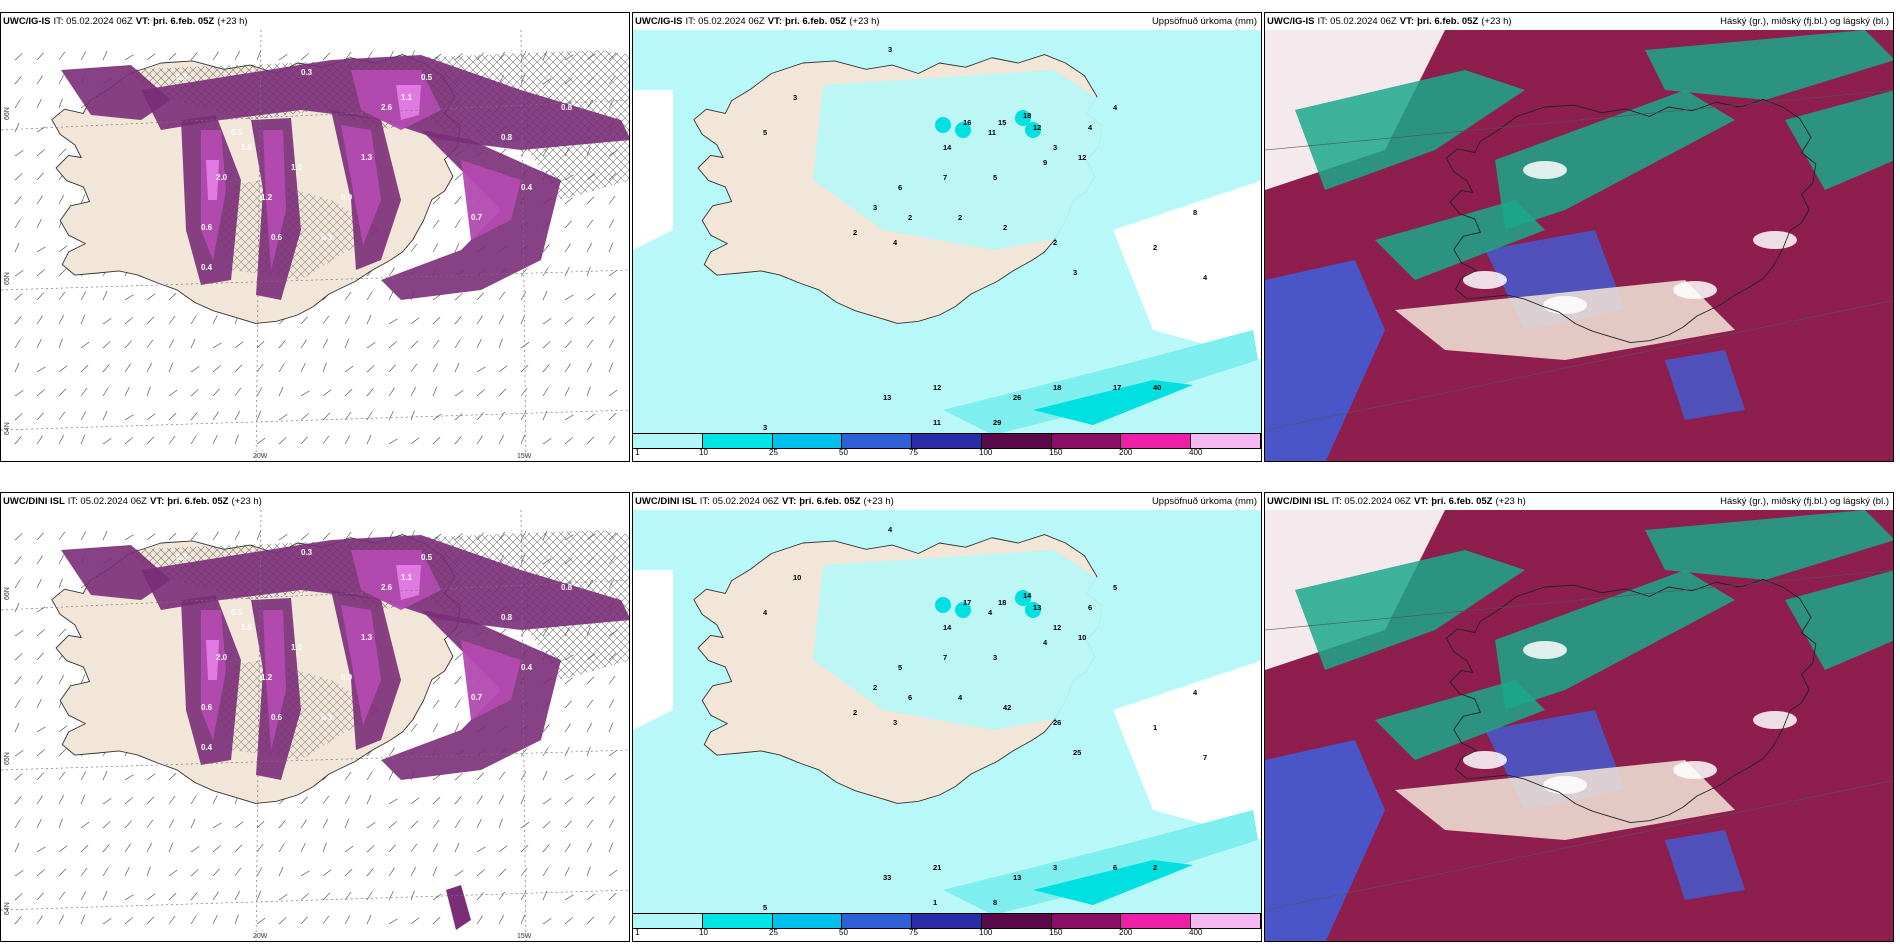  What do you see at coordinates (207, 267) in the screenshot?
I see `snow-value-label: 0.4` at bounding box center [207, 267].